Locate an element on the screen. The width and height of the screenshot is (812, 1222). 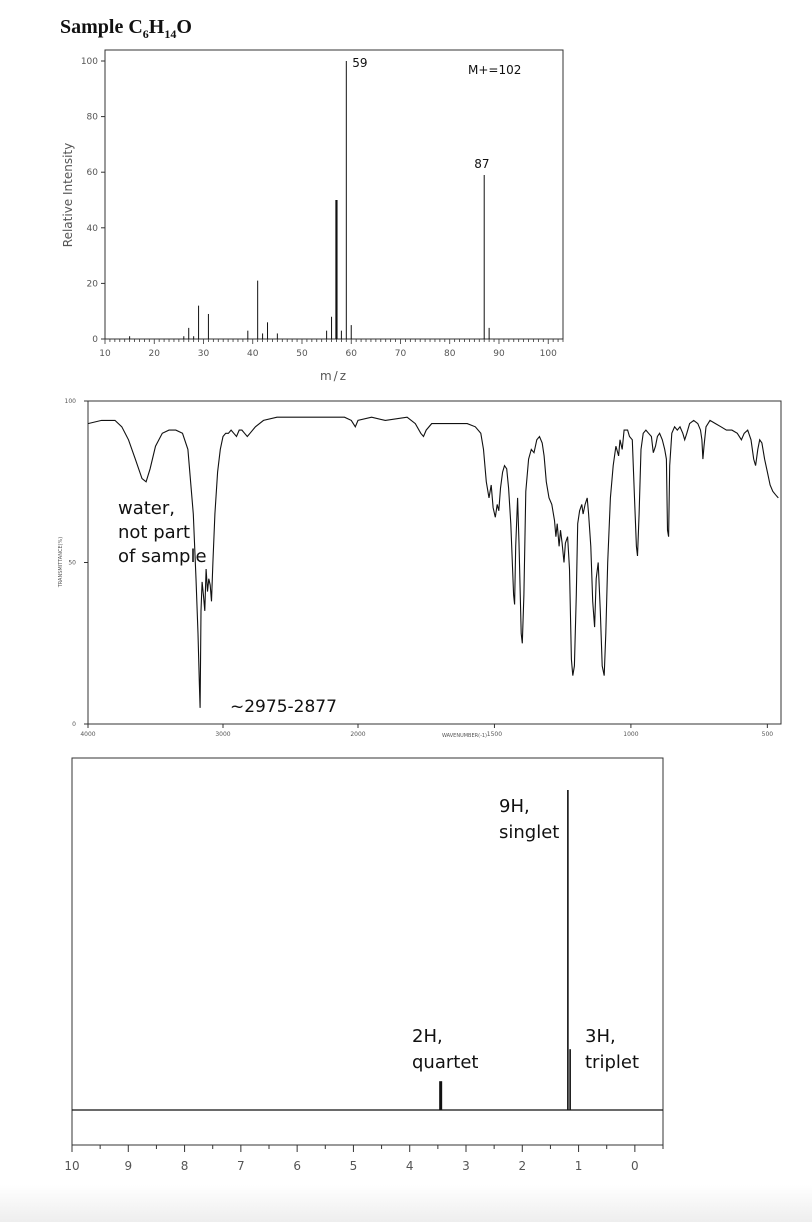
ms-xtick-label: 60 is located at coordinates (352, 354).